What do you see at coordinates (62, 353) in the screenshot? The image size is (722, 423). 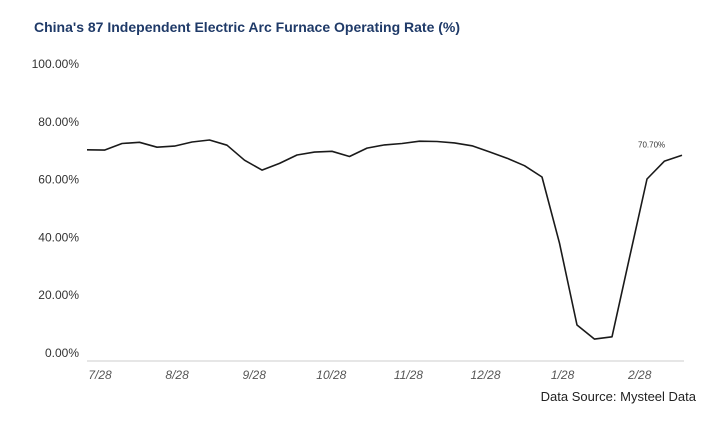 I see `y-tick-label: 0.00%` at bounding box center [62, 353].